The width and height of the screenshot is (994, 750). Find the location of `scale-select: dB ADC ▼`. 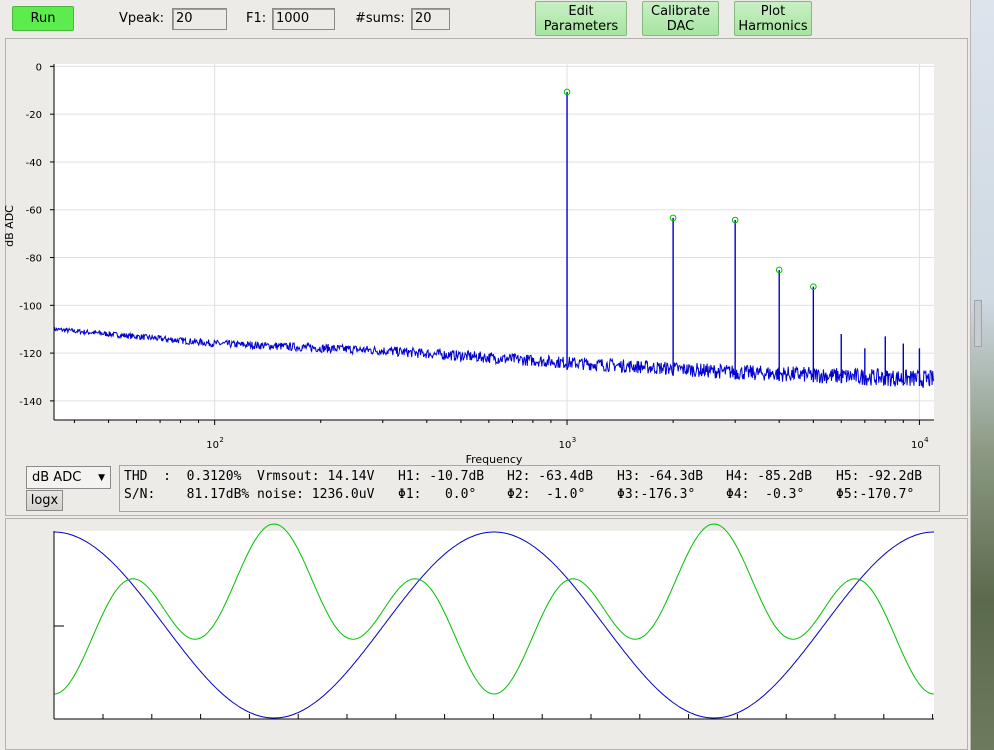

scale-select: dB ADC ▼ is located at coordinates (68, 477).